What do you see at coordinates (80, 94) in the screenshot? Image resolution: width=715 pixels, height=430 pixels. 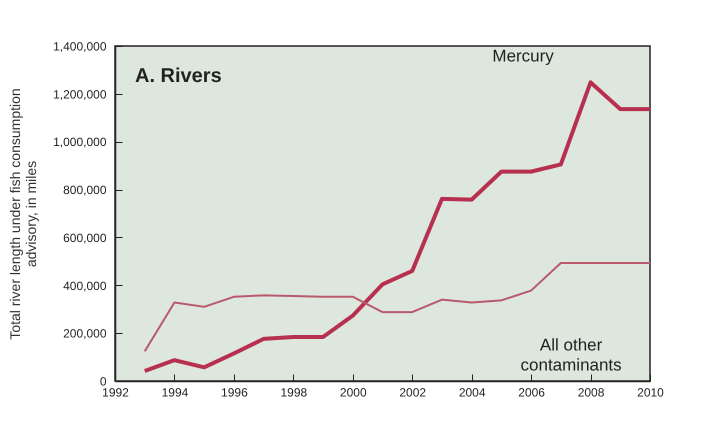 I see `y-tick-label: 1,200,000` at bounding box center [80, 94].